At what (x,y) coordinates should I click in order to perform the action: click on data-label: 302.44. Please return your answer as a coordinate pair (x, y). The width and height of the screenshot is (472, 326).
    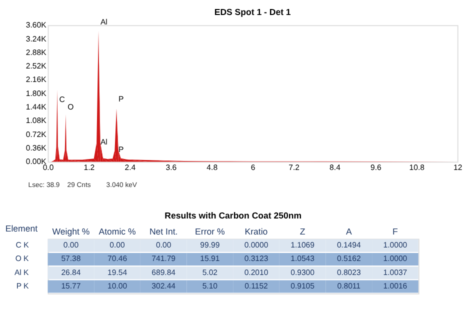
    Looking at the image, I should click on (164, 285).